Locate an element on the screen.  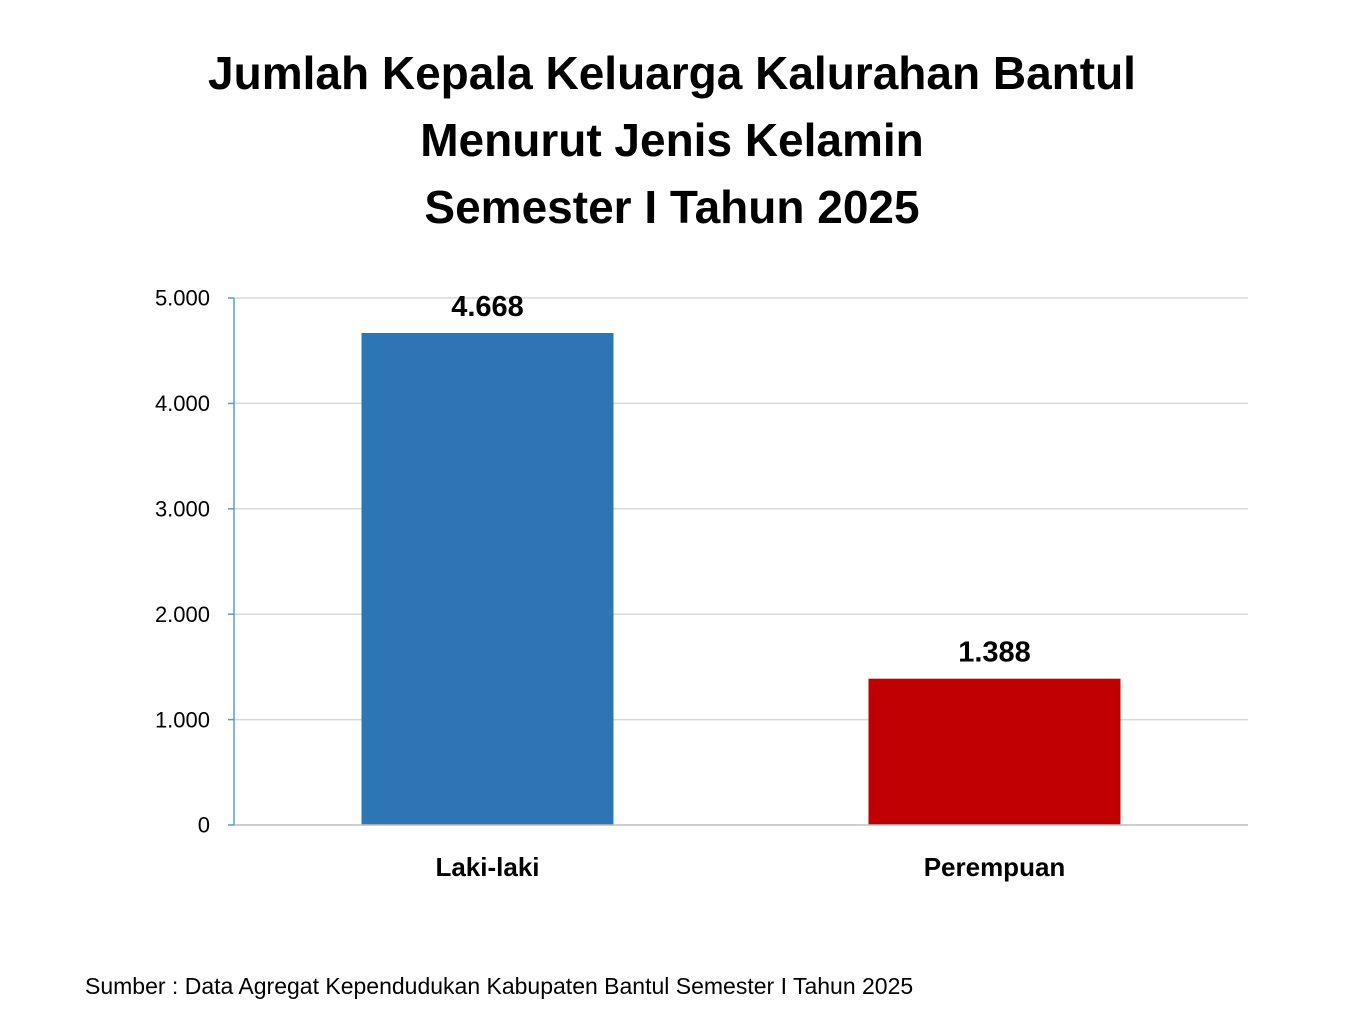
chart-title-line-2: Menurut Jenis Kelamin is located at coordinates (672, 140).